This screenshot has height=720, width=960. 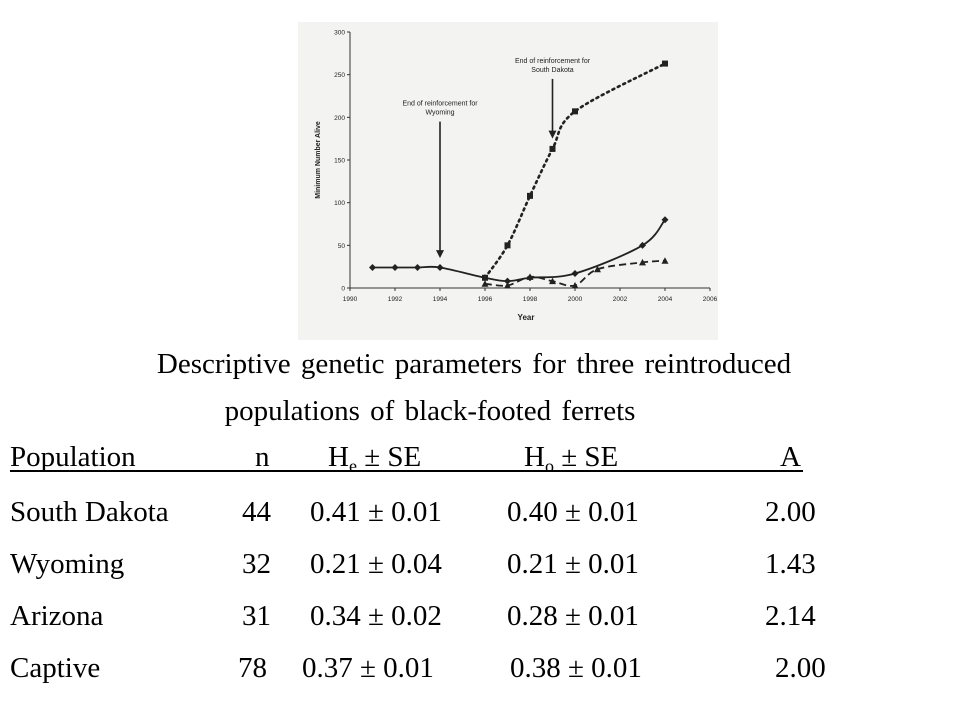 I want to click on table-header: Population n He ± SE Ho ± SE A, so click(x=410, y=458).